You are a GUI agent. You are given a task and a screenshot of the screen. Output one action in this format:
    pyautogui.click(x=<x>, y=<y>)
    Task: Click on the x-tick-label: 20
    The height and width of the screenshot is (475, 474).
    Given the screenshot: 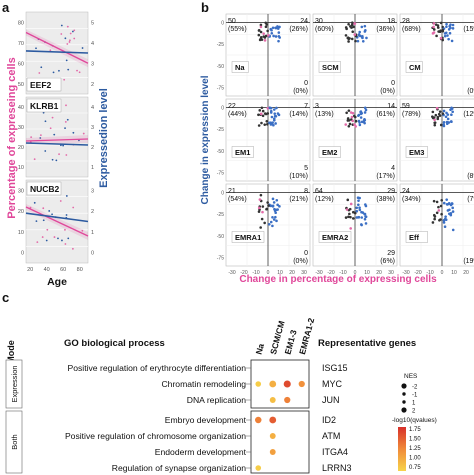 What is the action you would take?
    pyautogui.click(x=466, y=273)
    